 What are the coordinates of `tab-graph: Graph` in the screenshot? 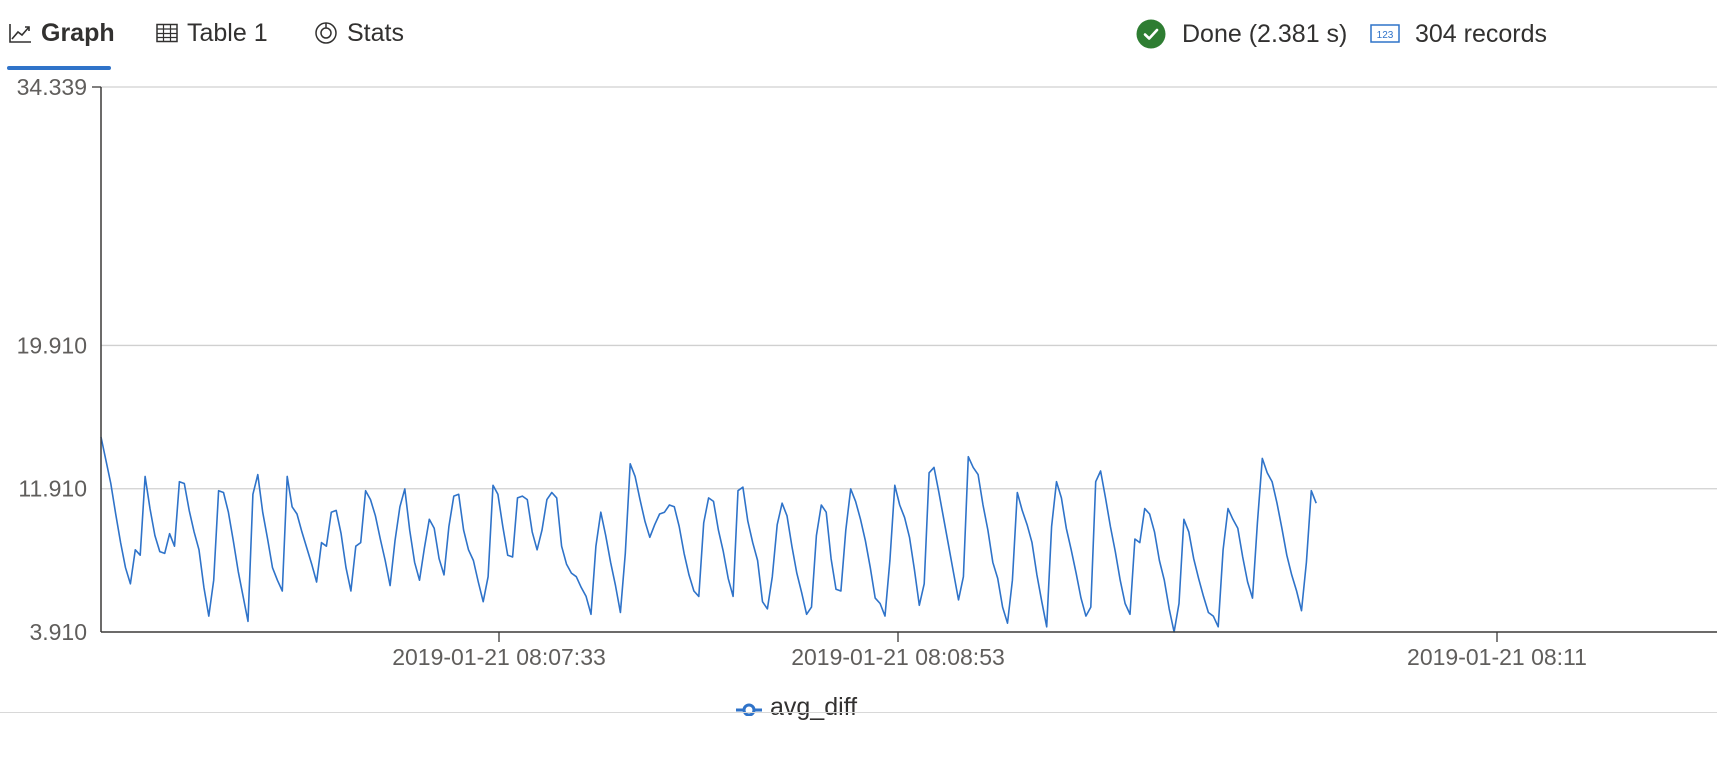 It's located at (61, 33).